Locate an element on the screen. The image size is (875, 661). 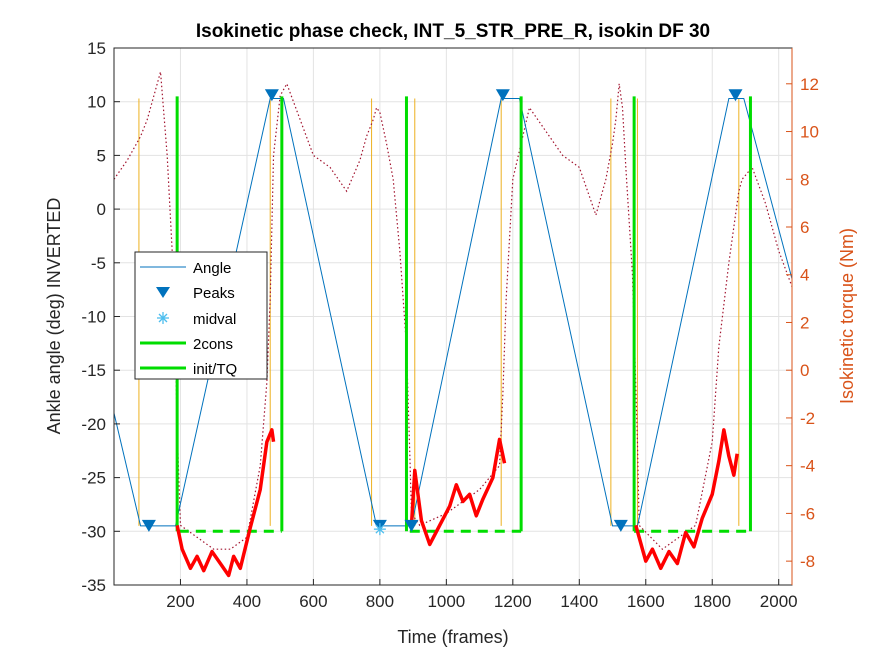
x-tick-label: 1000 is located at coordinates (446, 601).